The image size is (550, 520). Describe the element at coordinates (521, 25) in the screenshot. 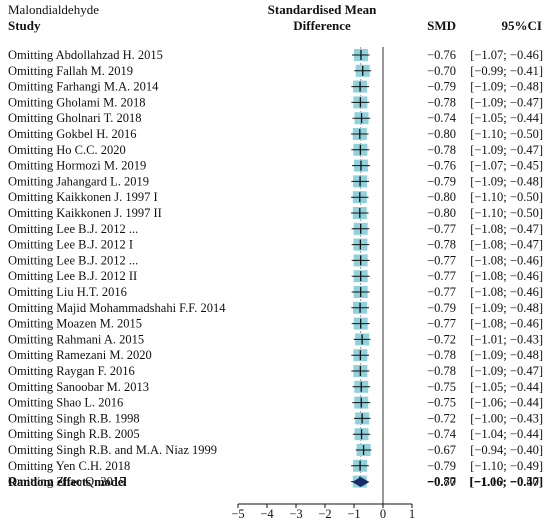

I see `ci-column-header: 95%CI` at that location.